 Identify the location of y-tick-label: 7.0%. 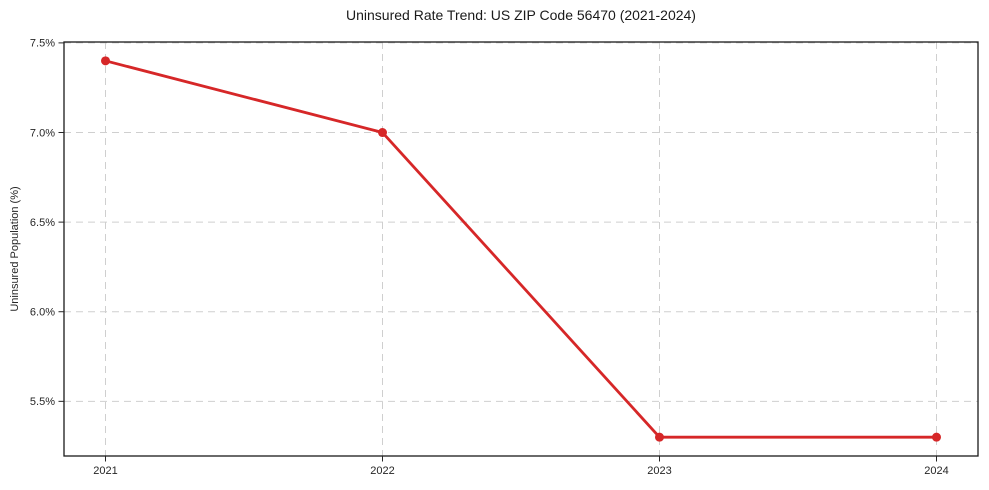
(42, 133).